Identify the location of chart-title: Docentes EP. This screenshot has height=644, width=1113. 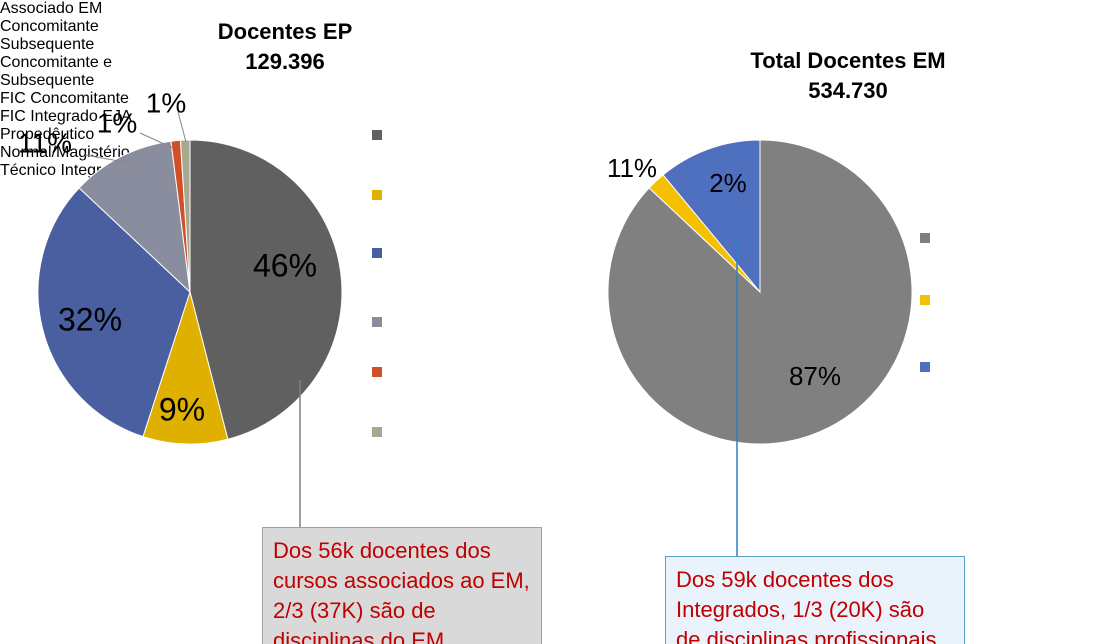
(285, 31).